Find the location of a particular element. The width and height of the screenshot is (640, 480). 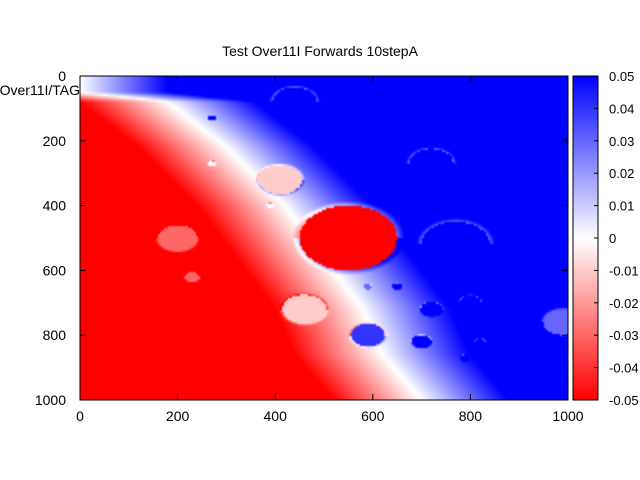

colorbar-tick-label: 0.04 is located at coordinates (621, 108).